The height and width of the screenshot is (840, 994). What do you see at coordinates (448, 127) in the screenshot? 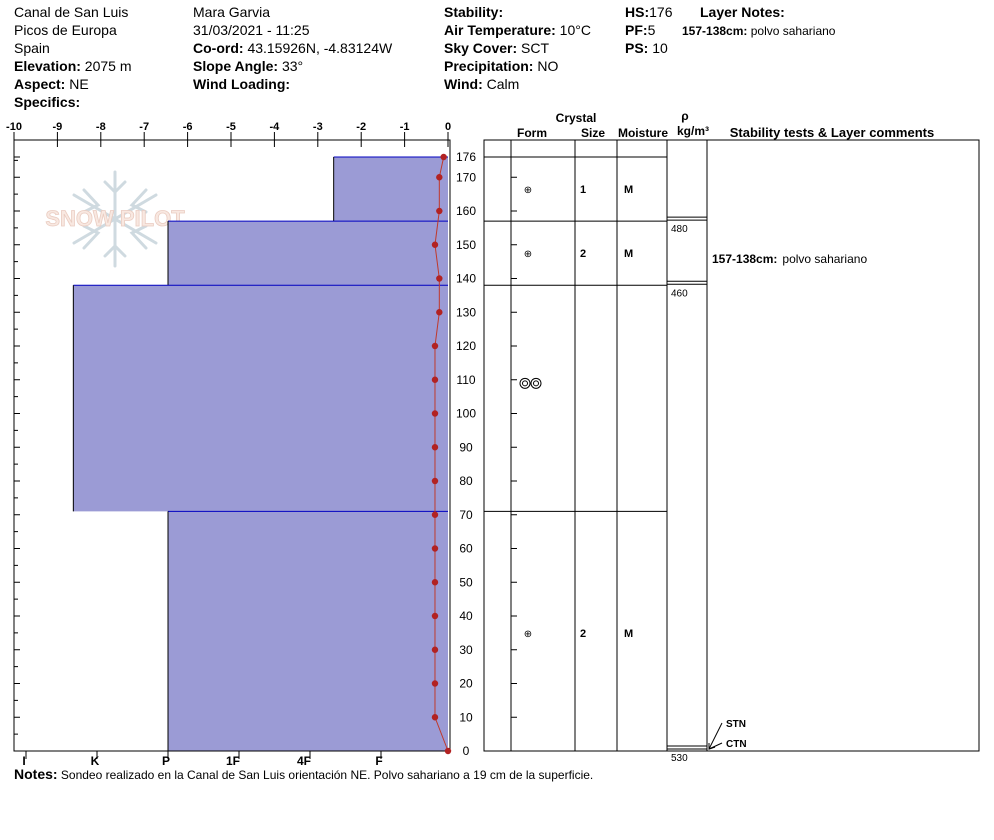
I see `temp-tick-label: 0` at bounding box center [448, 127].